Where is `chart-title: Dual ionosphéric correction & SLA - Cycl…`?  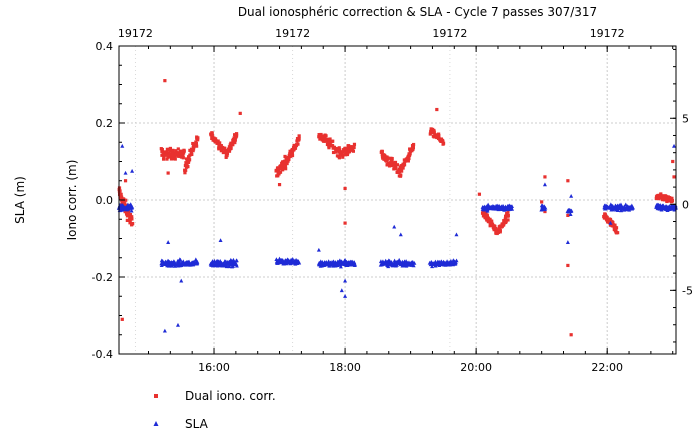
chart-title: Dual ionosphéric correction & SLA - Cycl… is located at coordinates (417, 12).